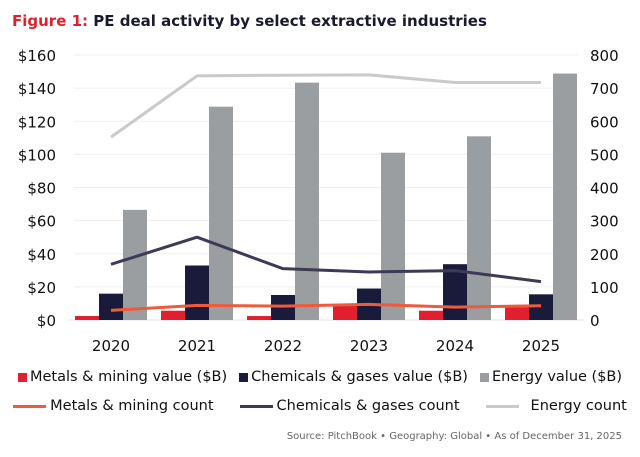  Describe the element at coordinates (37, 56) in the screenshot. I see `left-axis-tick: $160` at that location.